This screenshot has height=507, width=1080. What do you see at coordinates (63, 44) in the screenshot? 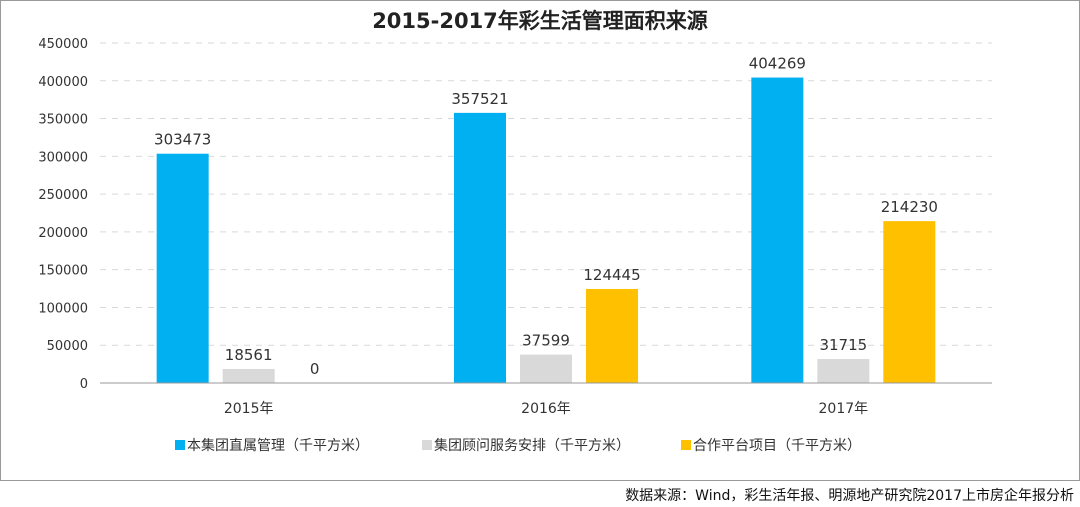
I see `y-tick-label: 450000` at bounding box center [63, 44].